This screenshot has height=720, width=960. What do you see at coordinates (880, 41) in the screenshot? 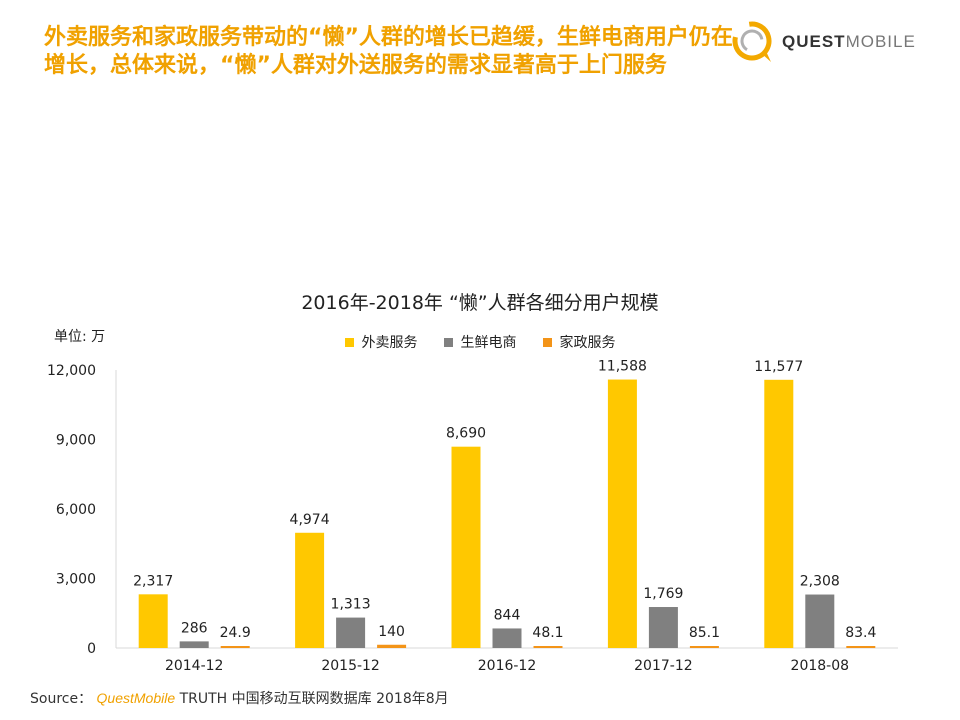
I see `logo-mobile-text: MOBILE` at bounding box center [880, 41].